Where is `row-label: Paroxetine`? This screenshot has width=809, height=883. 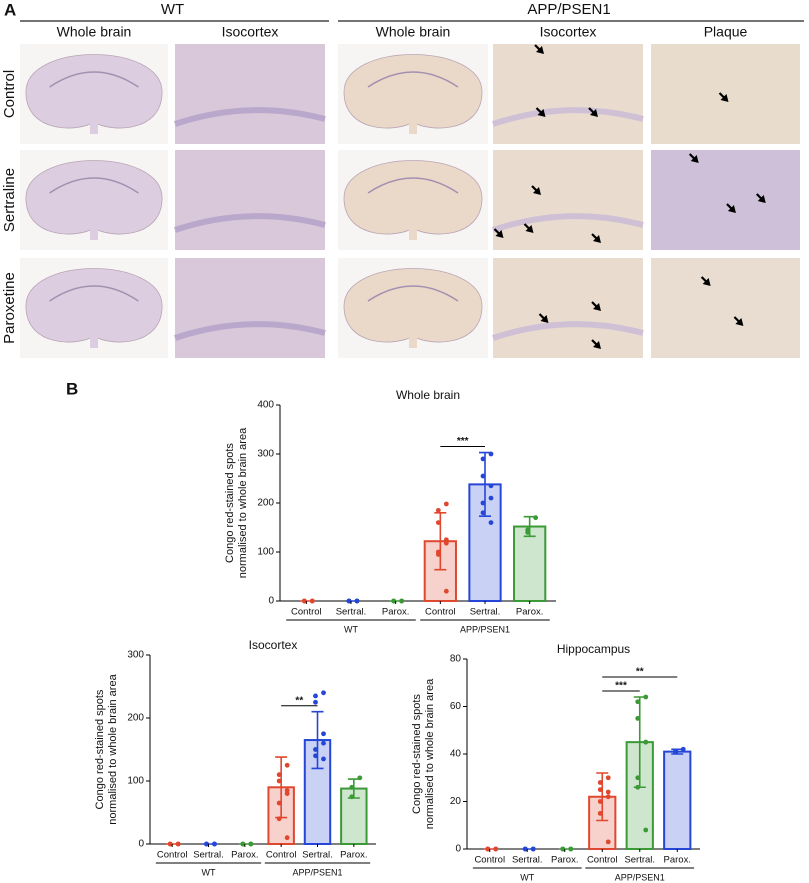
row-label: Paroxetine is located at coordinates (9, 308).